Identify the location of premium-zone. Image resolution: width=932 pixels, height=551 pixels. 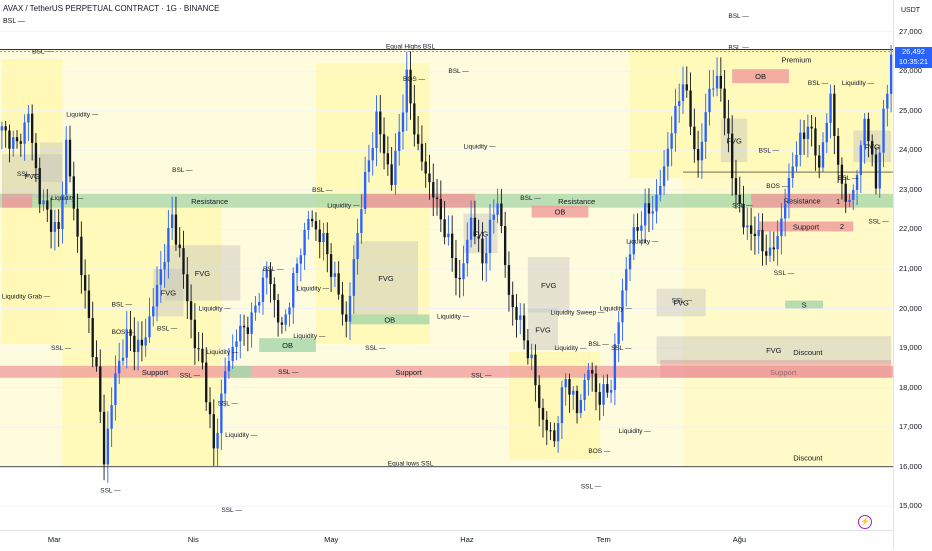
(761, 113).